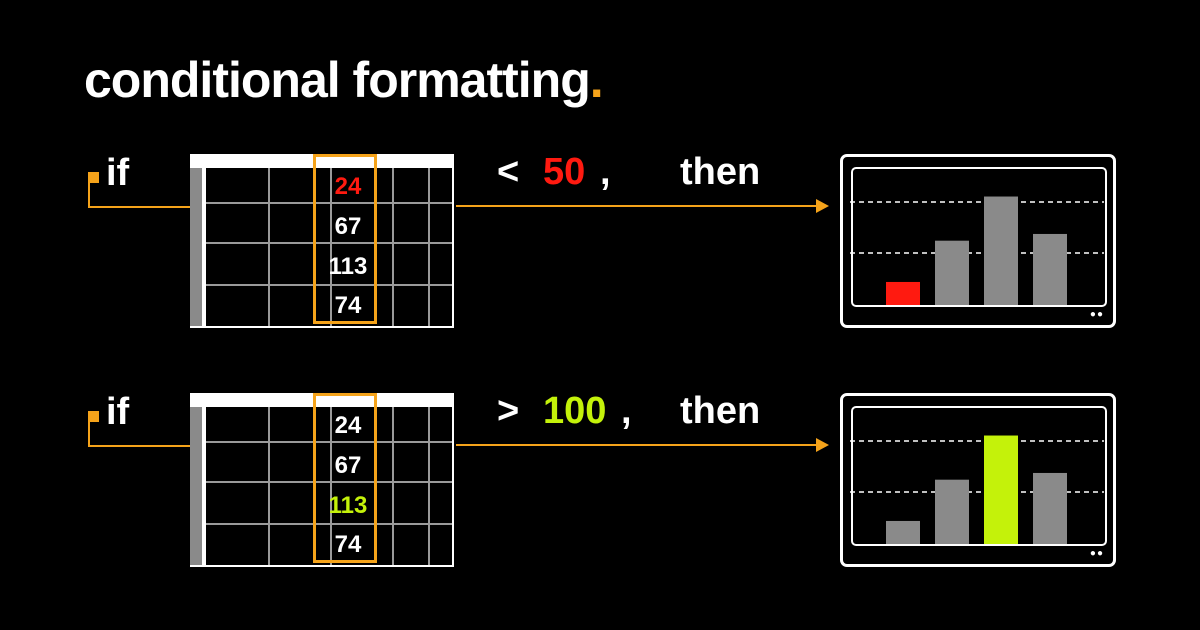  What do you see at coordinates (508, 172) in the screenshot?
I see `condition-operator: <` at bounding box center [508, 172].